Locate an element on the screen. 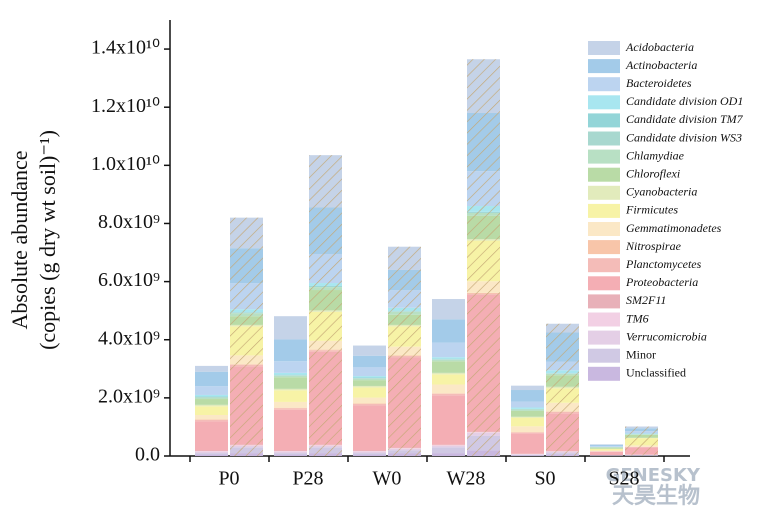 The image size is (769, 513). y-tick-label: 2.0x10⁹ is located at coordinates (129, 396).